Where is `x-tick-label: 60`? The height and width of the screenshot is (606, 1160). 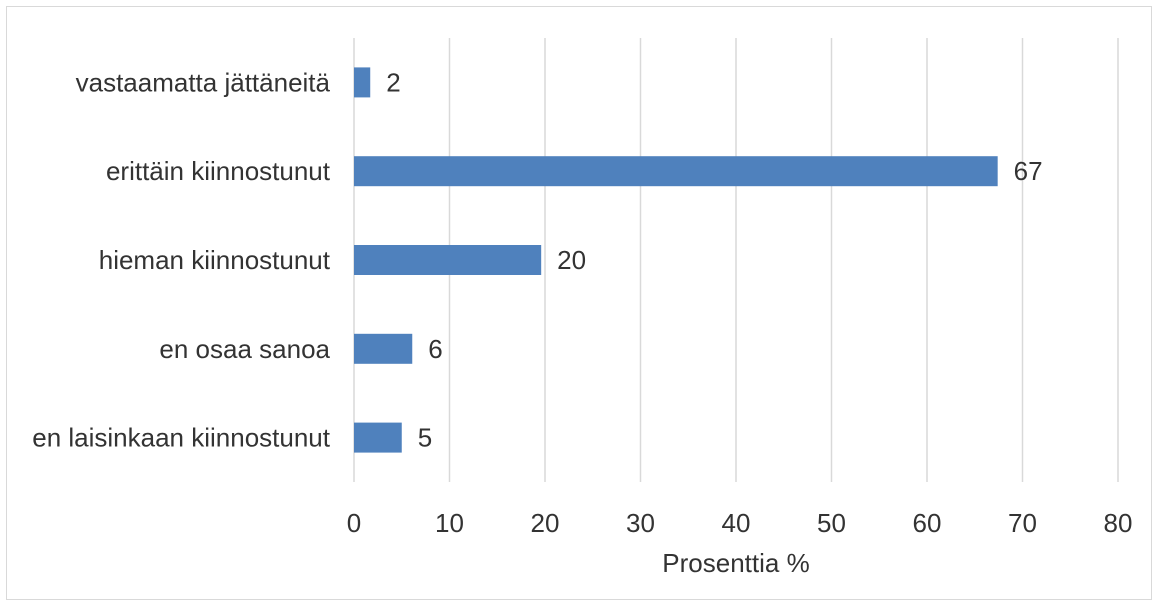
x-tick-label: 60 is located at coordinates (927, 523).